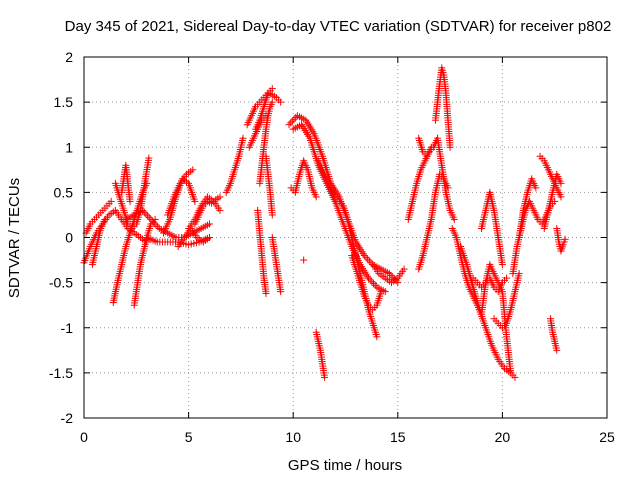  Describe the element at coordinates (61, 373) in the screenshot. I see `y-tick-label: -1.5` at that location.